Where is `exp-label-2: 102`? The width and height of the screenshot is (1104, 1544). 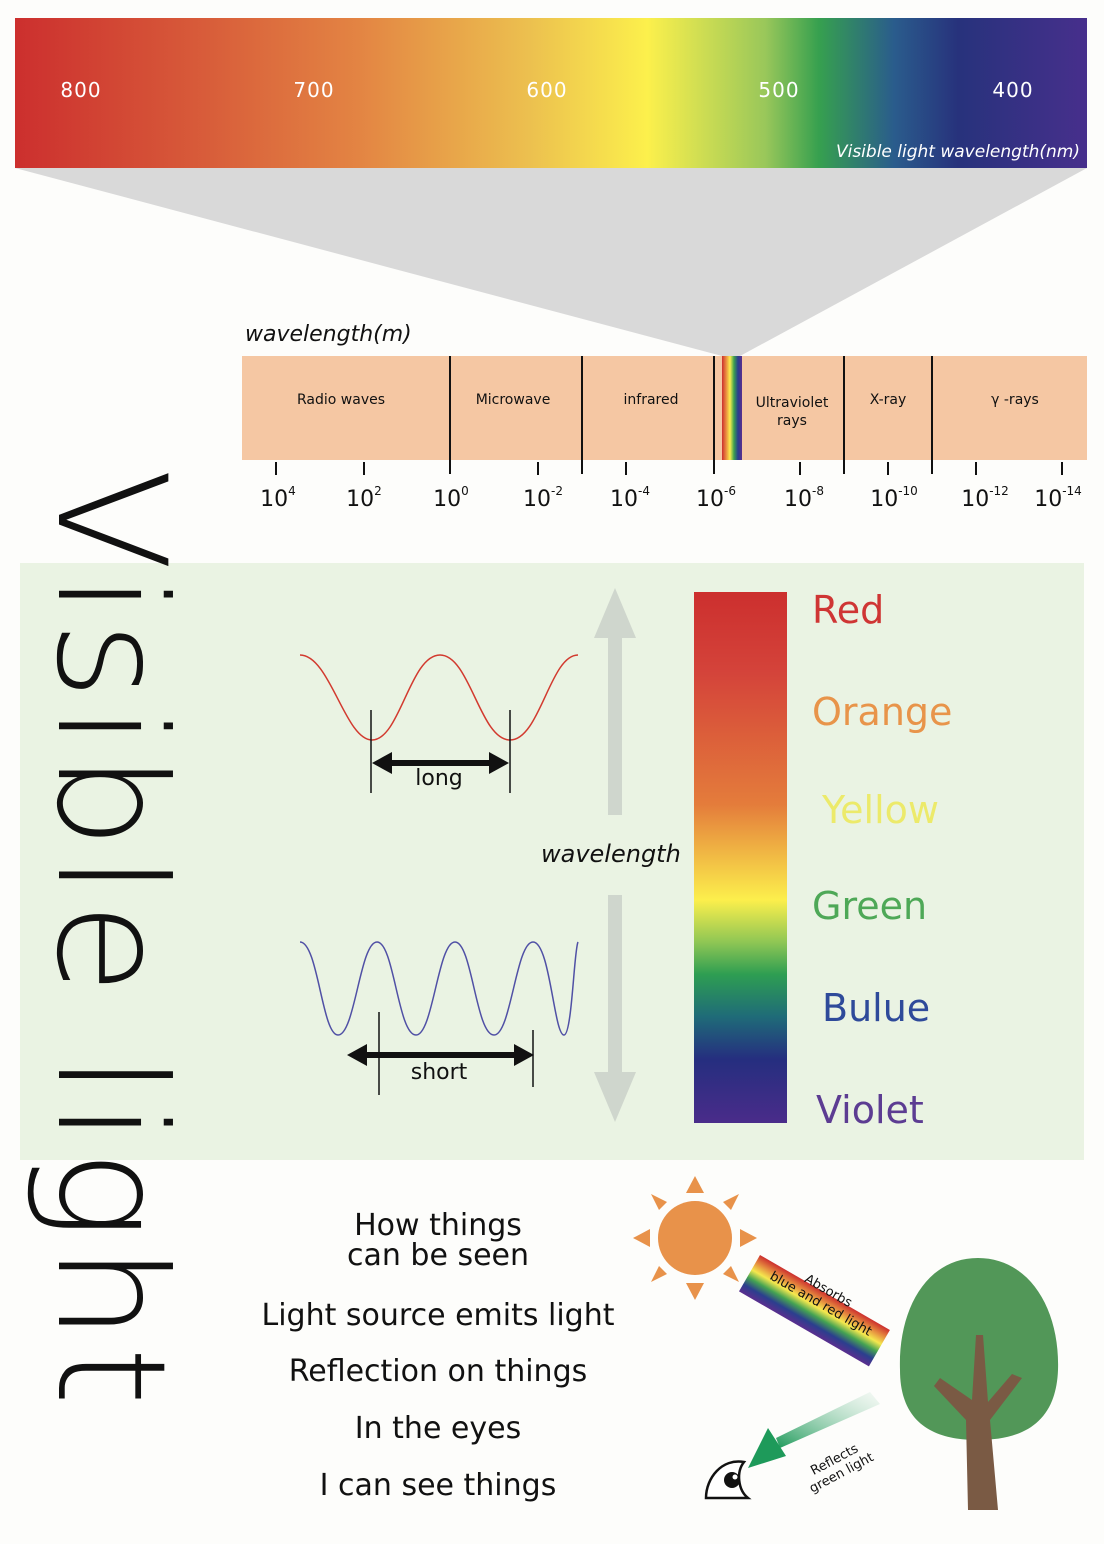
exp-label-2: 102 is located at coordinates (364, 498).